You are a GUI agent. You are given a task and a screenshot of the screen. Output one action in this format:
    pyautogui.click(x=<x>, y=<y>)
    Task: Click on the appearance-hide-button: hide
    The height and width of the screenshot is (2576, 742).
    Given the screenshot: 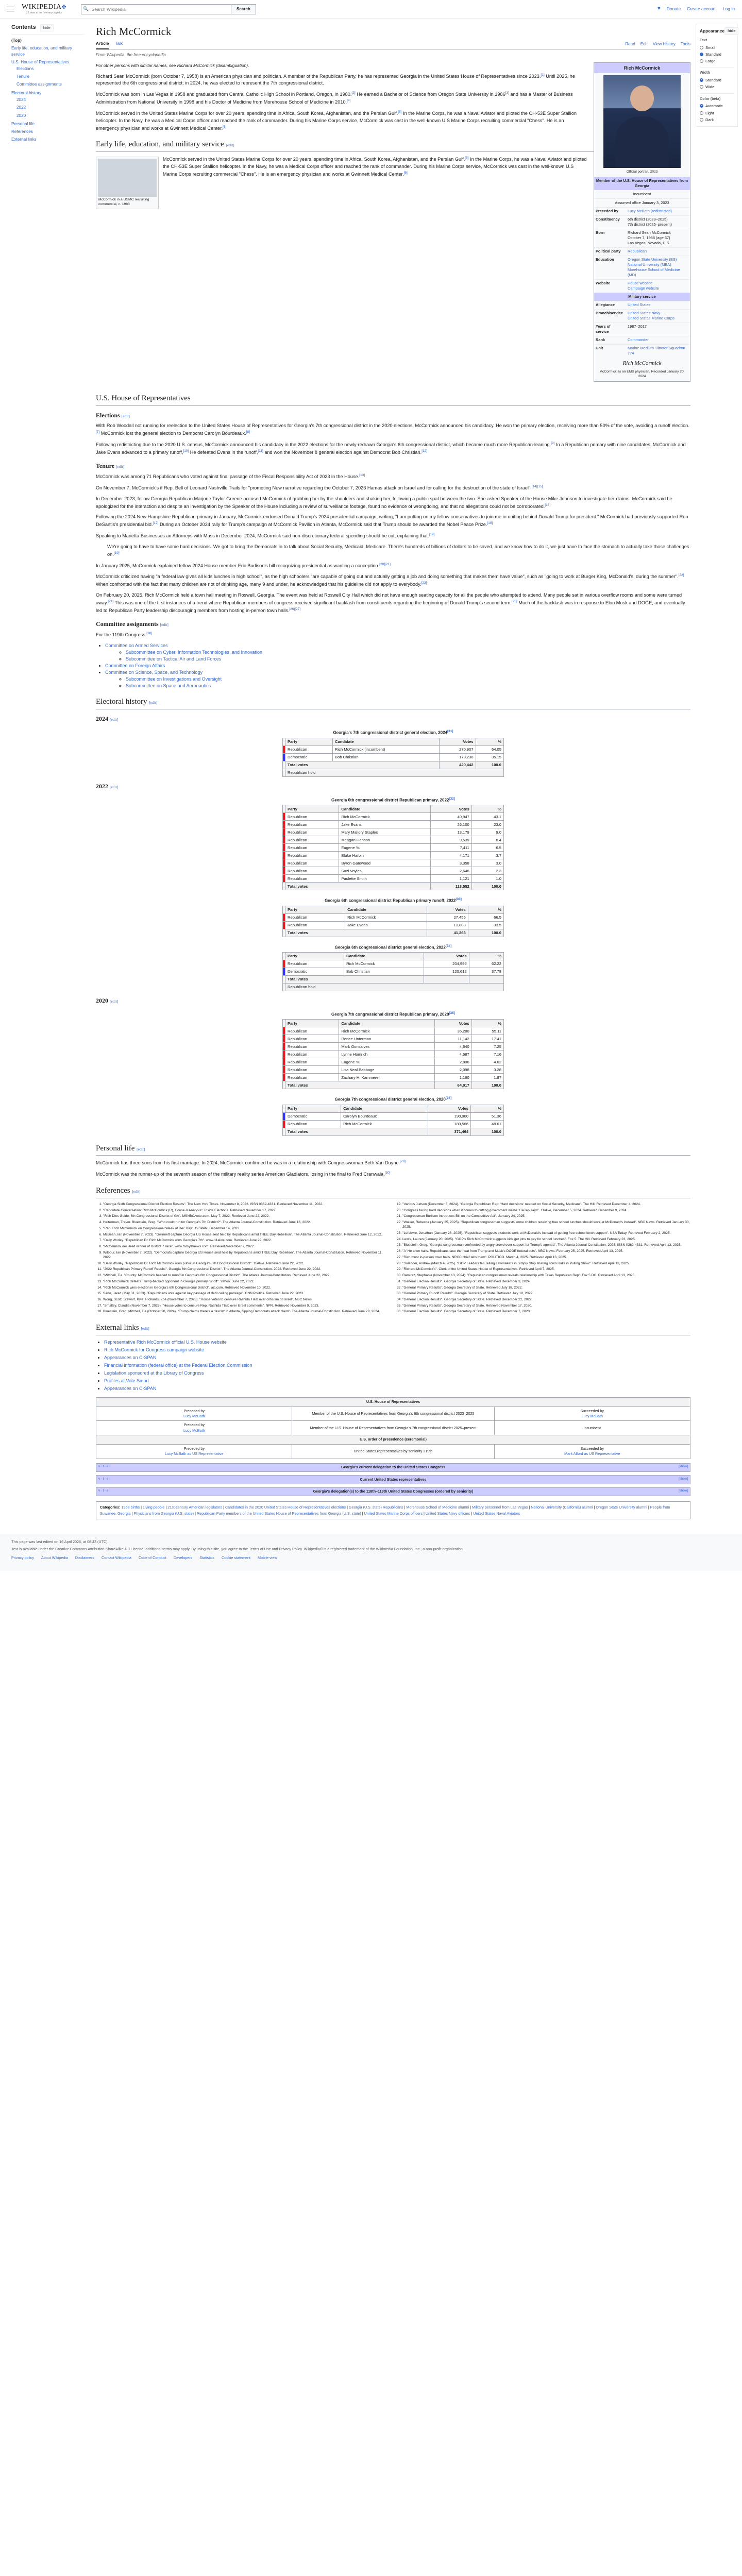 What is the action you would take?
    pyautogui.click(x=731, y=31)
    